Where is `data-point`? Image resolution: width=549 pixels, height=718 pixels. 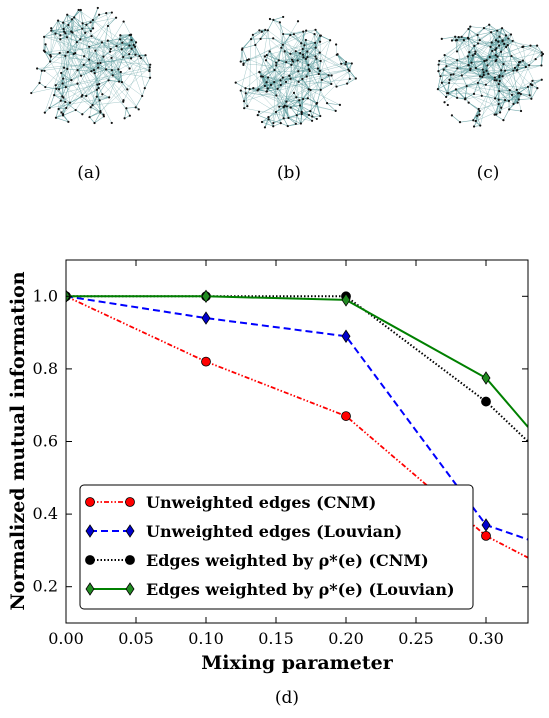 data-point is located at coordinates (346, 300).